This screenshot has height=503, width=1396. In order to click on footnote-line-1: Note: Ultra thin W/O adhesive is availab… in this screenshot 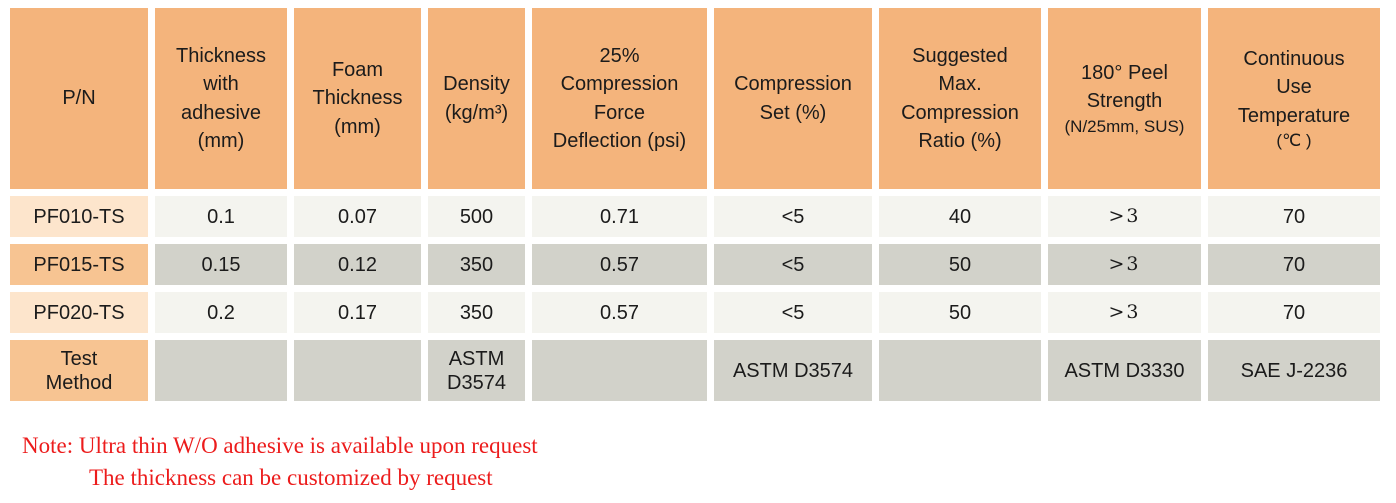, I will do `click(280, 445)`.